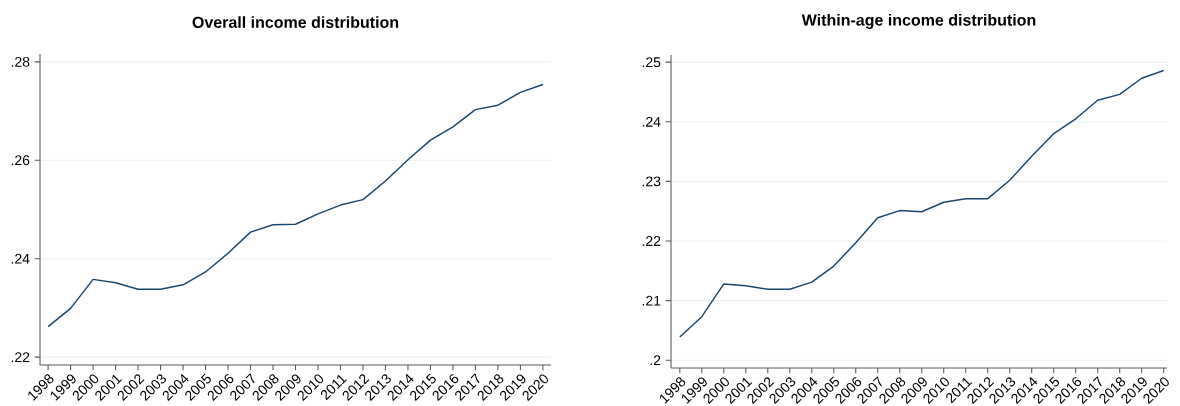 The height and width of the screenshot is (406, 1180). Describe the element at coordinates (655, 360) in the screenshot. I see `y-tick-label: .2` at that location.